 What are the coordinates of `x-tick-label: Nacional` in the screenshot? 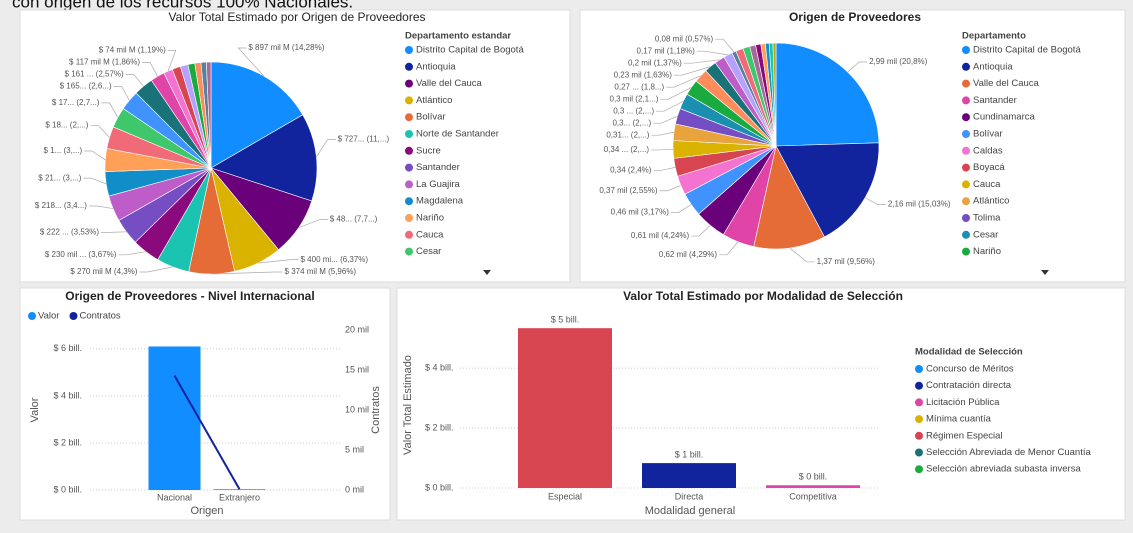 It's located at (174, 497).